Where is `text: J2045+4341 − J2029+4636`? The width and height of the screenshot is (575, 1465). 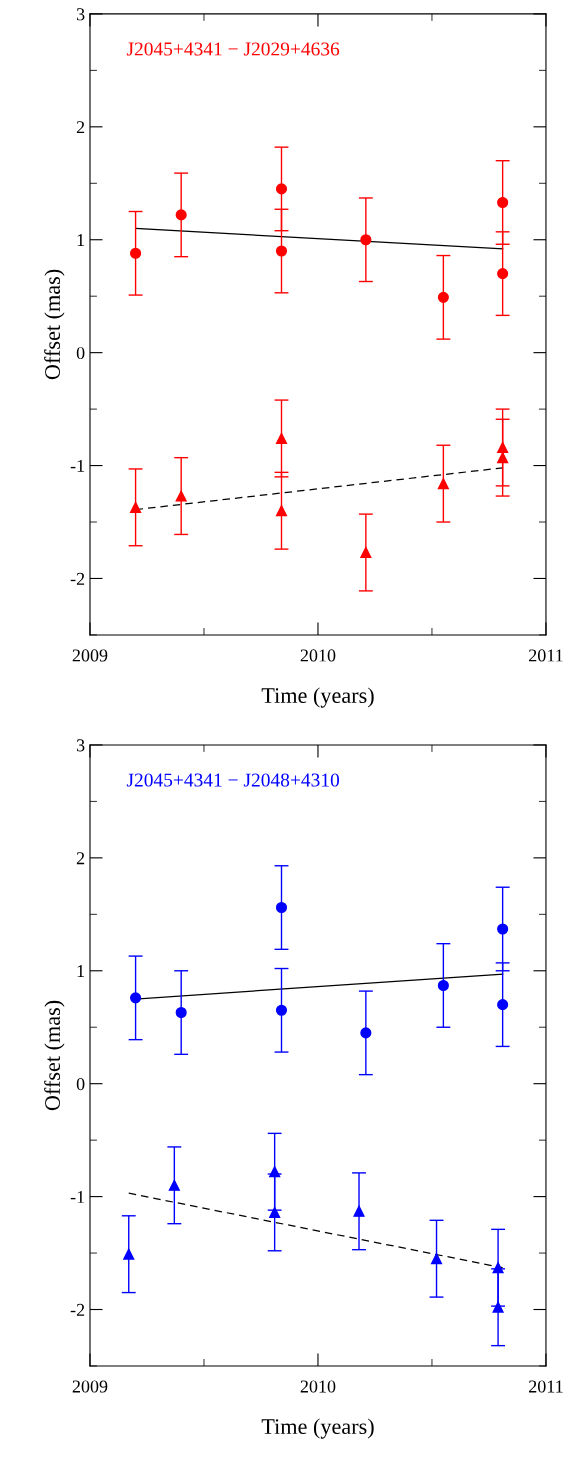 text: J2045+4341 − J2029+4636 is located at coordinates (233, 49).